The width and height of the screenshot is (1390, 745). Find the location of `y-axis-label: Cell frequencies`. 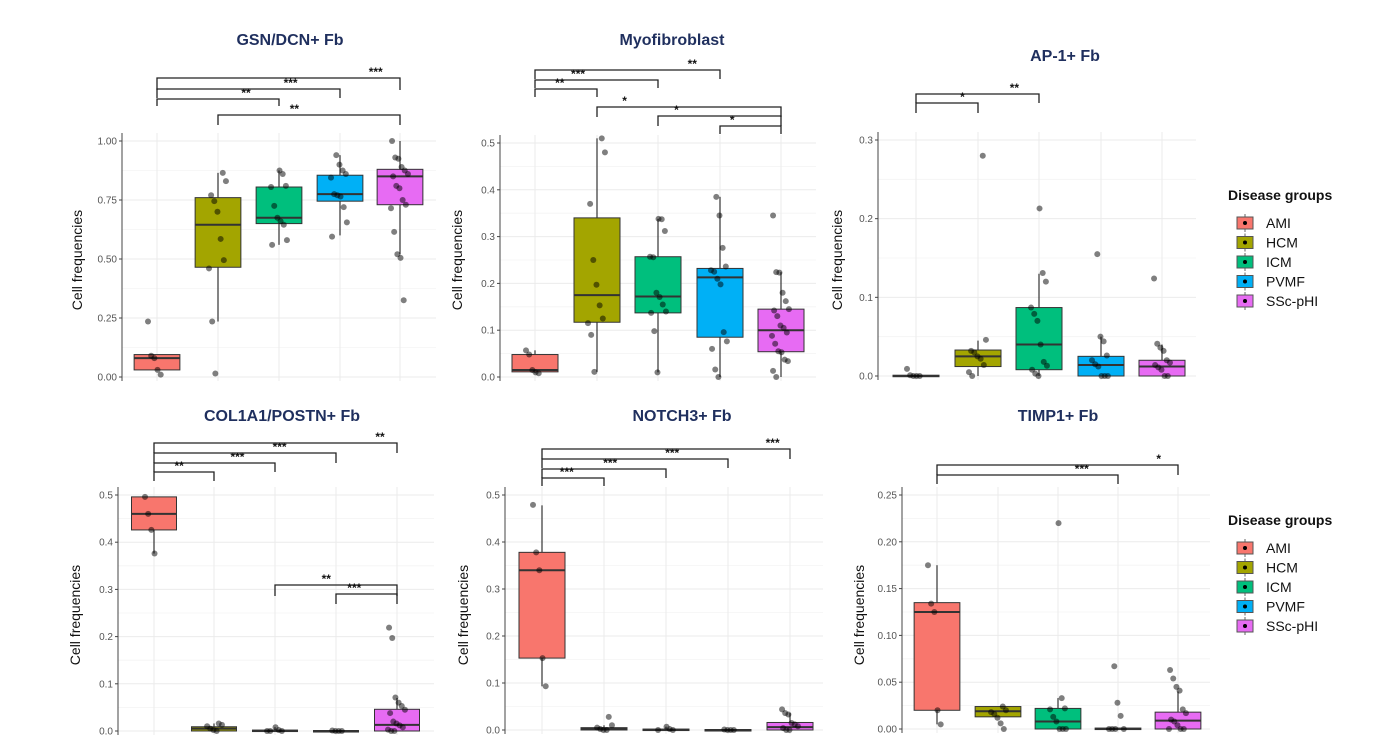

y-axis-label: Cell frequencies is located at coordinates (837, 260).